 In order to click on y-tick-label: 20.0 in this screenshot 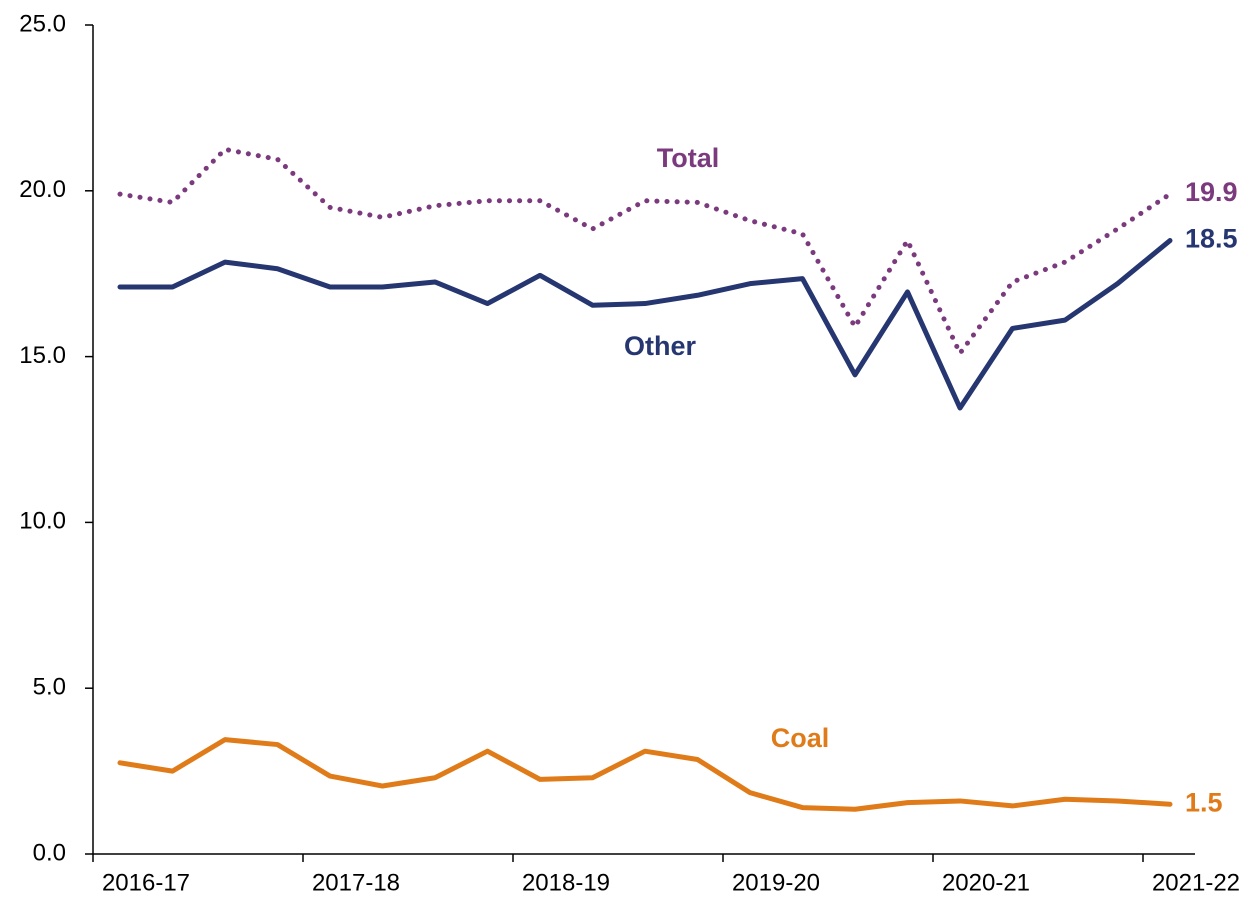, I will do `click(42, 189)`.